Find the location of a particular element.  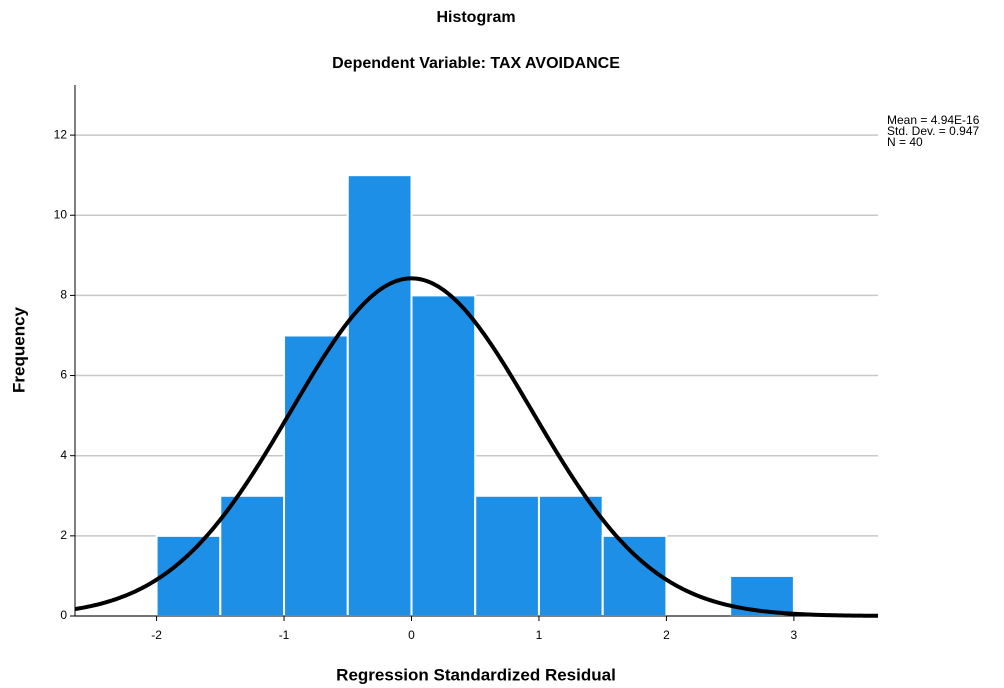

y-tick-label: 8 is located at coordinates (63, 295).